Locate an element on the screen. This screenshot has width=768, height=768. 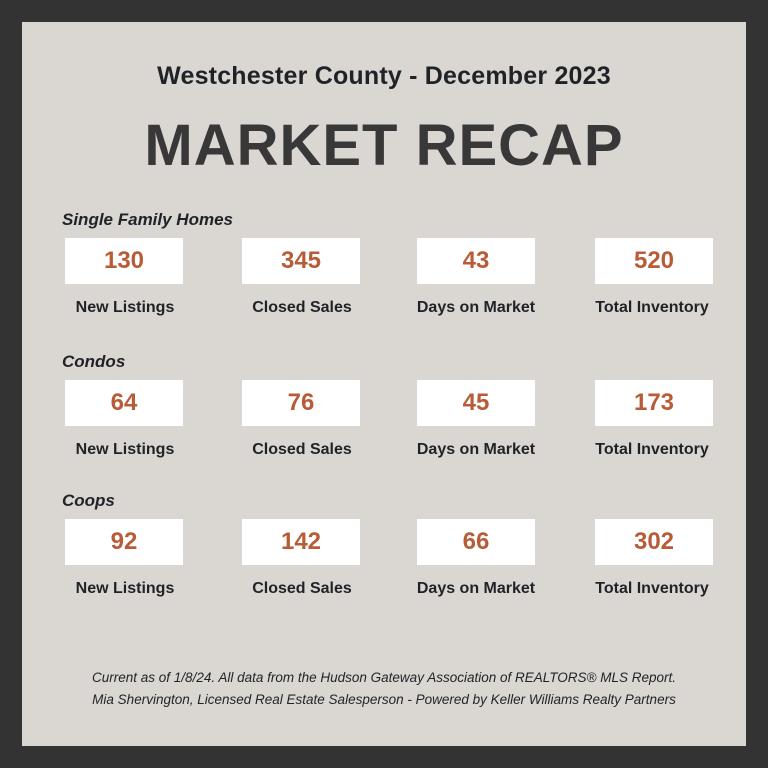
page-title: MARKET RECAP is located at coordinates (384, 145).